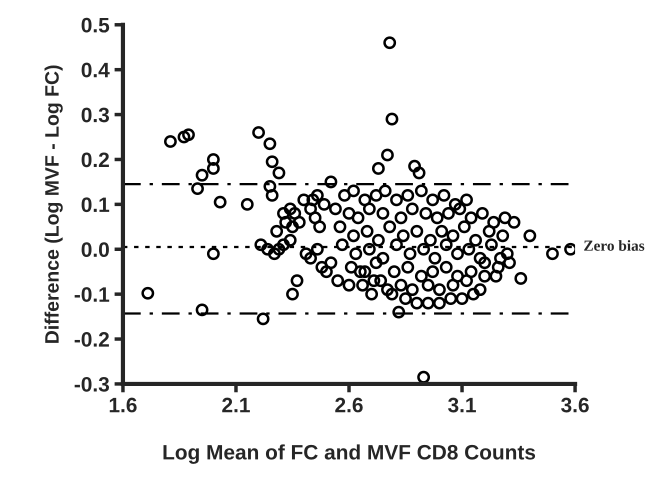 The image size is (661, 486). I want to click on y-tick-label: 0.5, so click(96, 25).